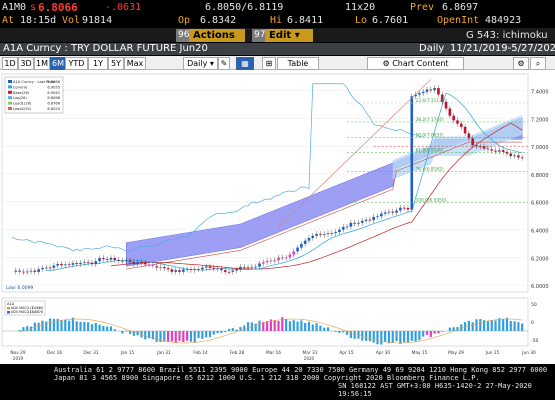 The width and height of the screenshot is (555, 400). Describe the element at coordinates (8, 20) in the screenshot. I see `at-label: At` at that location.